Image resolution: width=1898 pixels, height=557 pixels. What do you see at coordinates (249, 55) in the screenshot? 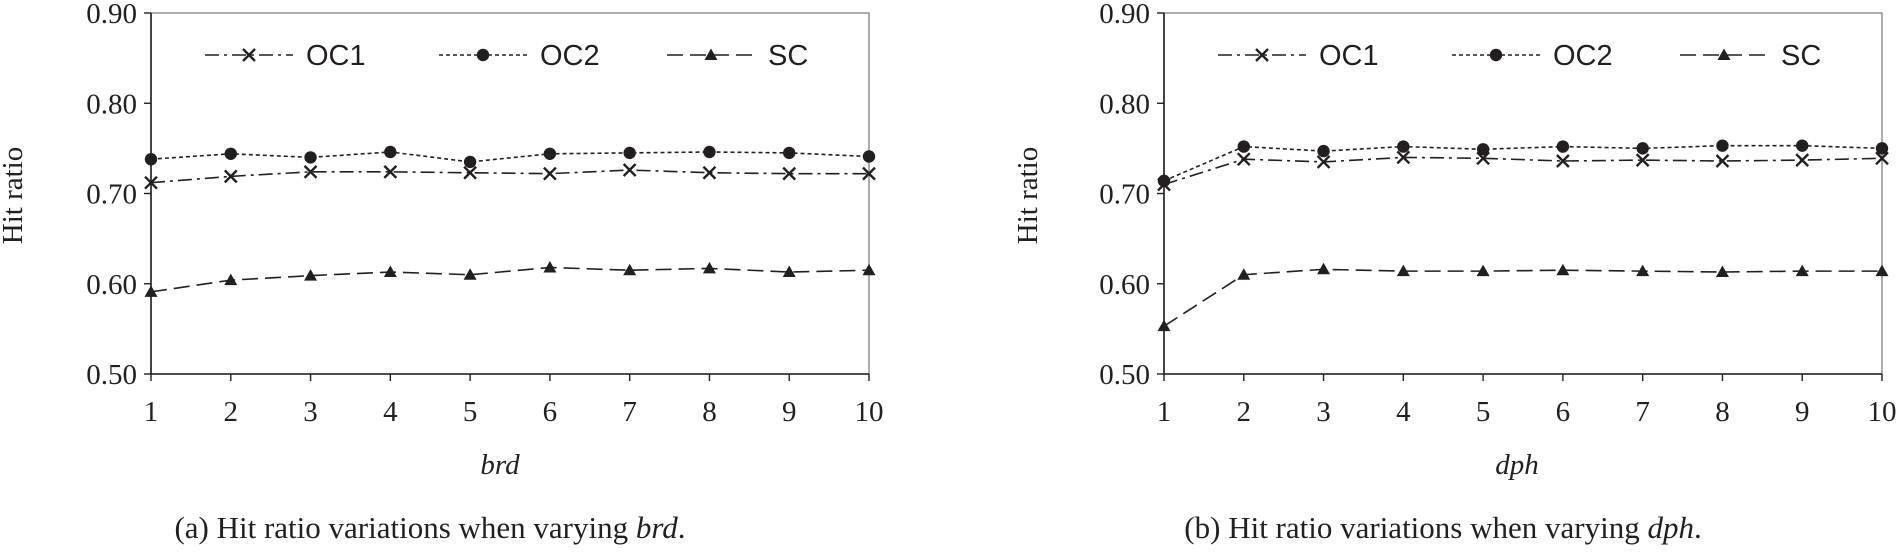
I see `legend-marker-oc1-a` at bounding box center [249, 55].